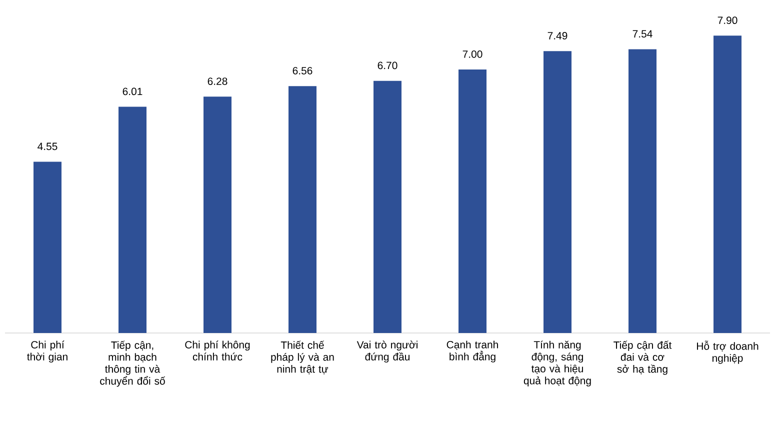 The height and width of the screenshot is (439, 776). Describe the element at coordinates (218, 81) in the screenshot. I see `data-label: 6.28` at that location.